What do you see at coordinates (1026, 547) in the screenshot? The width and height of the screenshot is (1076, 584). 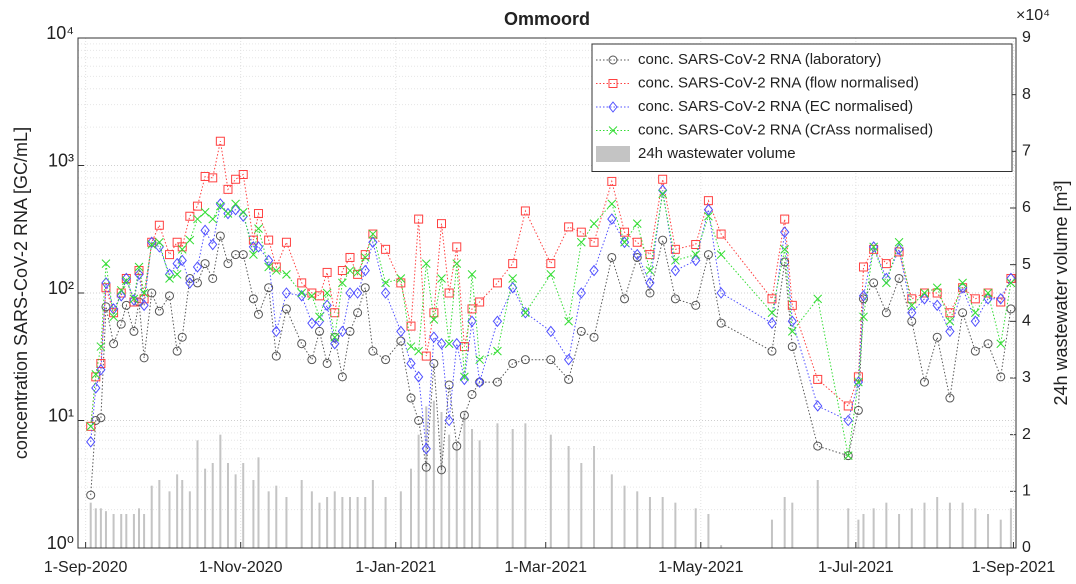 I see `y2-tick-label: 0` at bounding box center [1026, 547].